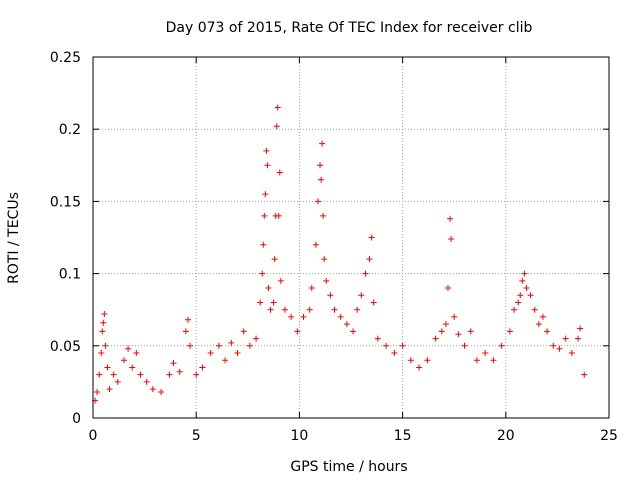  I want to click on x-tick-label: 20, so click(506, 436).